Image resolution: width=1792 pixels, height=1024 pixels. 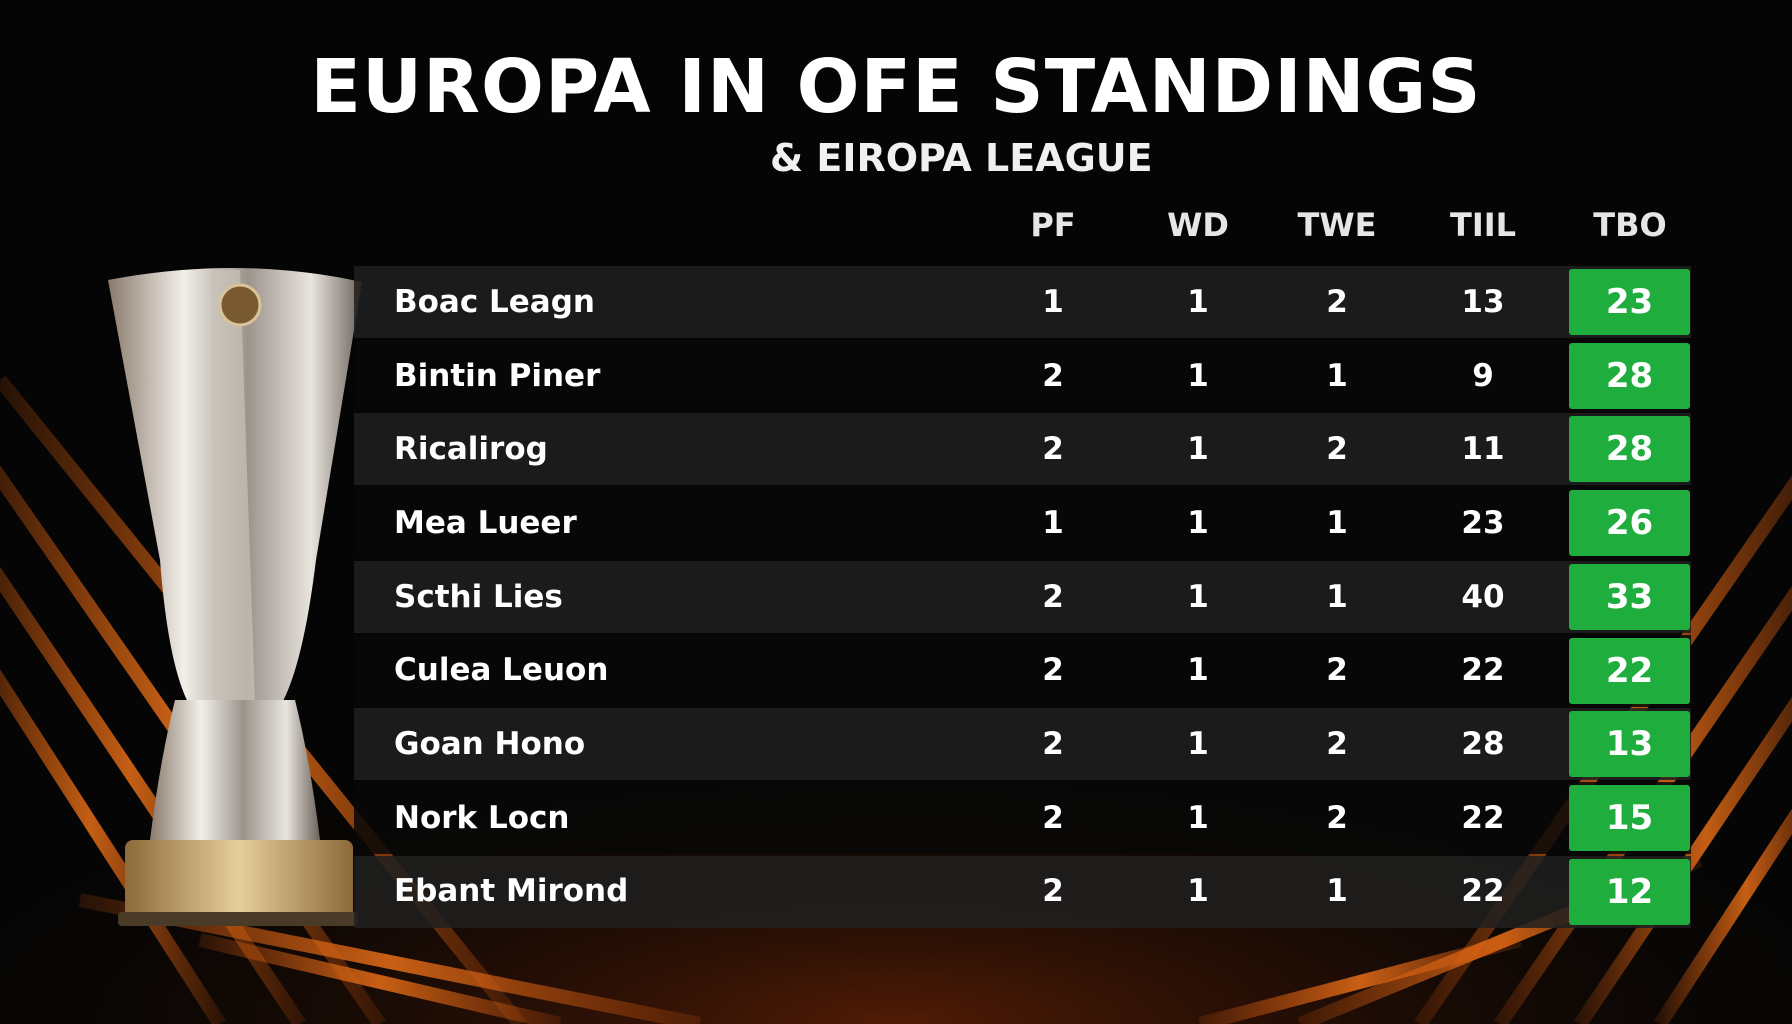 What do you see at coordinates (494, 301) in the screenshot?
I see `team-name: Boac Leagn` at bounding box center [494, 301].